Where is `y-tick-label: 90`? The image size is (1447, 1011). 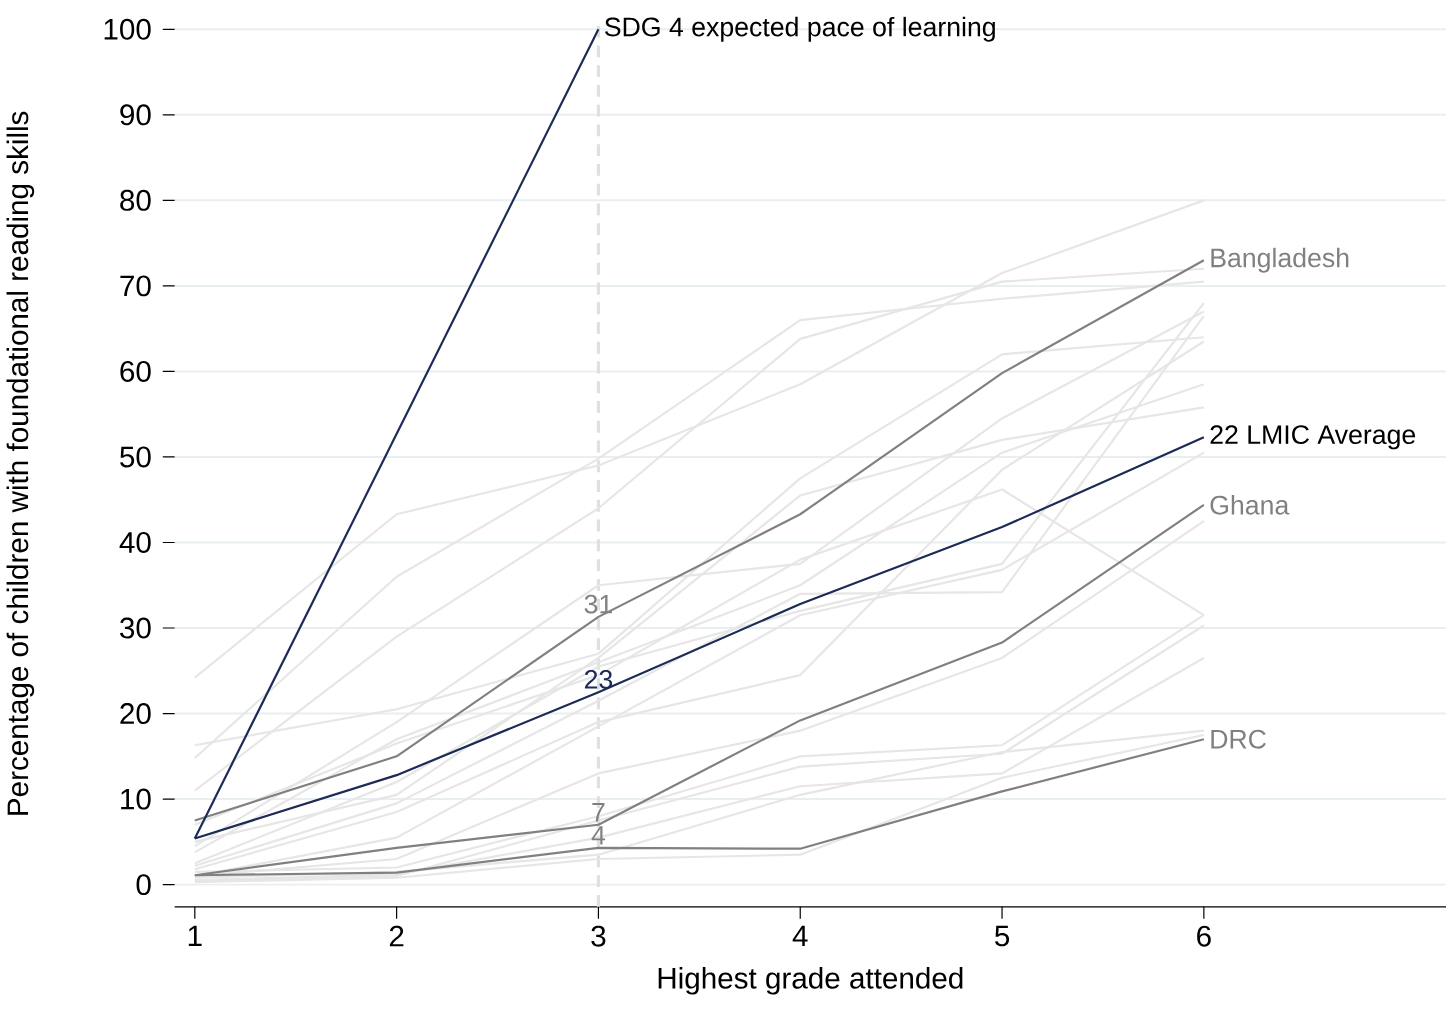
y-tick-label: 90 is located at coordinates (135, 115).